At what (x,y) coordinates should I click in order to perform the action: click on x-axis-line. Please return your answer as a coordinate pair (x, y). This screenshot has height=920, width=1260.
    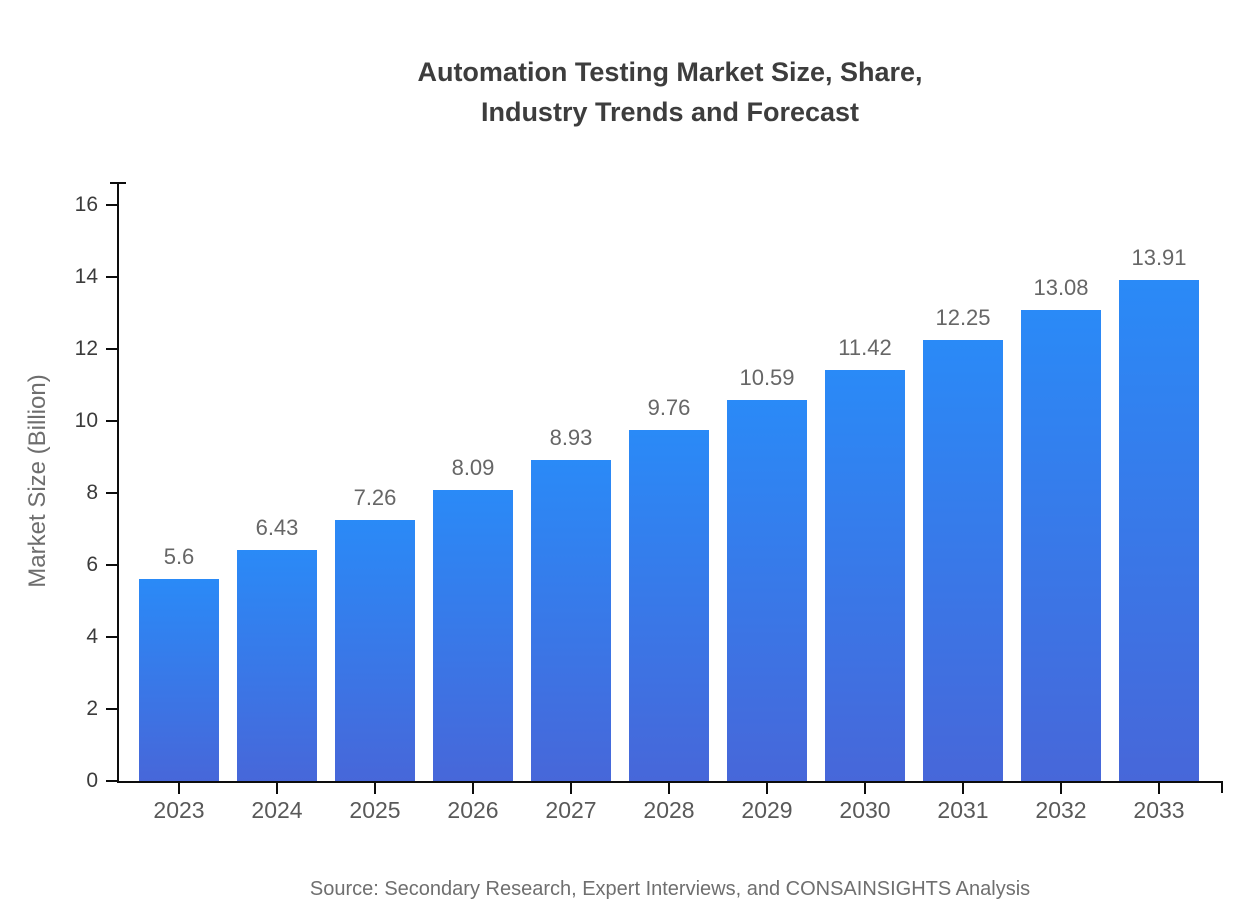
    Looking at the image, I should click on (670, 782).